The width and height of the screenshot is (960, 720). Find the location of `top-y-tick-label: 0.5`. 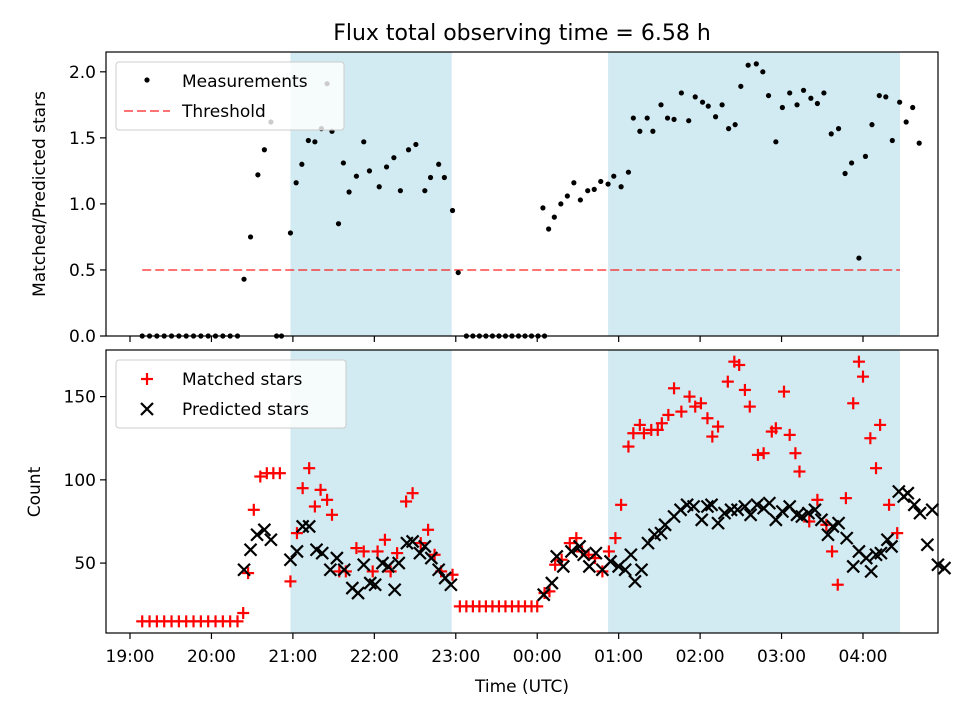

top-y-tick-label: 0.5 is located at coordinates (82, 271).